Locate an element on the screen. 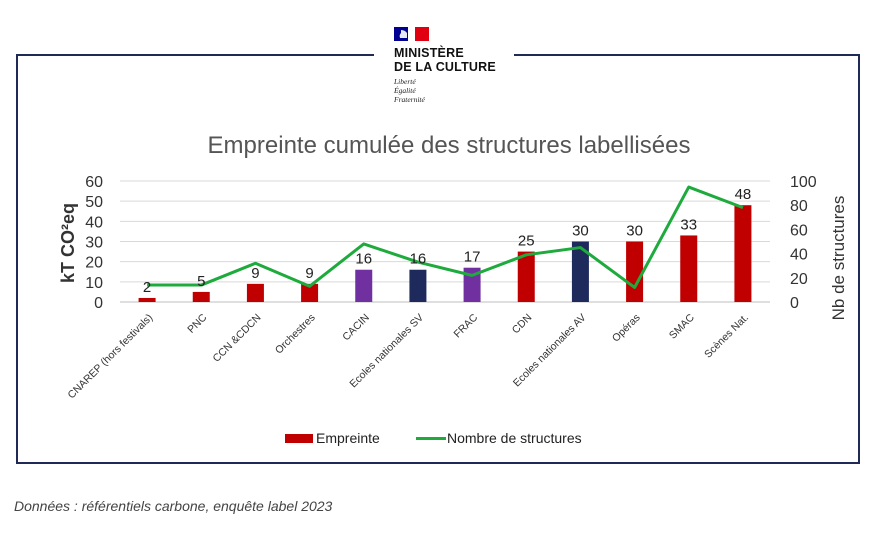  category-label: Opéras is located at coordinates (626, 328).